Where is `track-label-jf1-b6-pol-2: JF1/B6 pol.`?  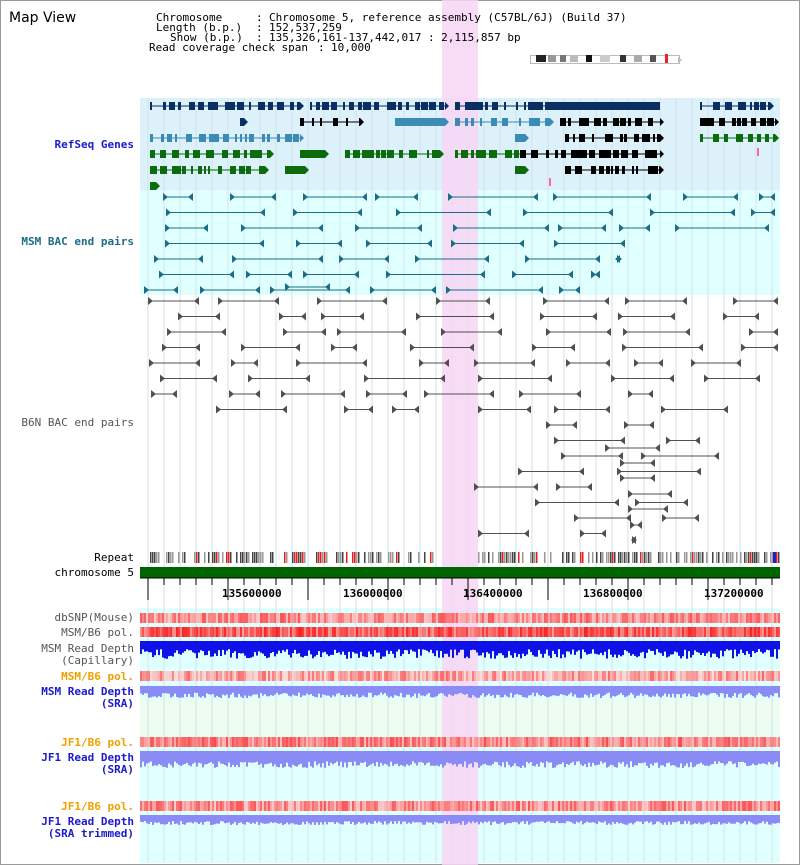 track-label-jf1-b6-pol-2: JF1/B6 pol. is located at coordinates (97, 806).